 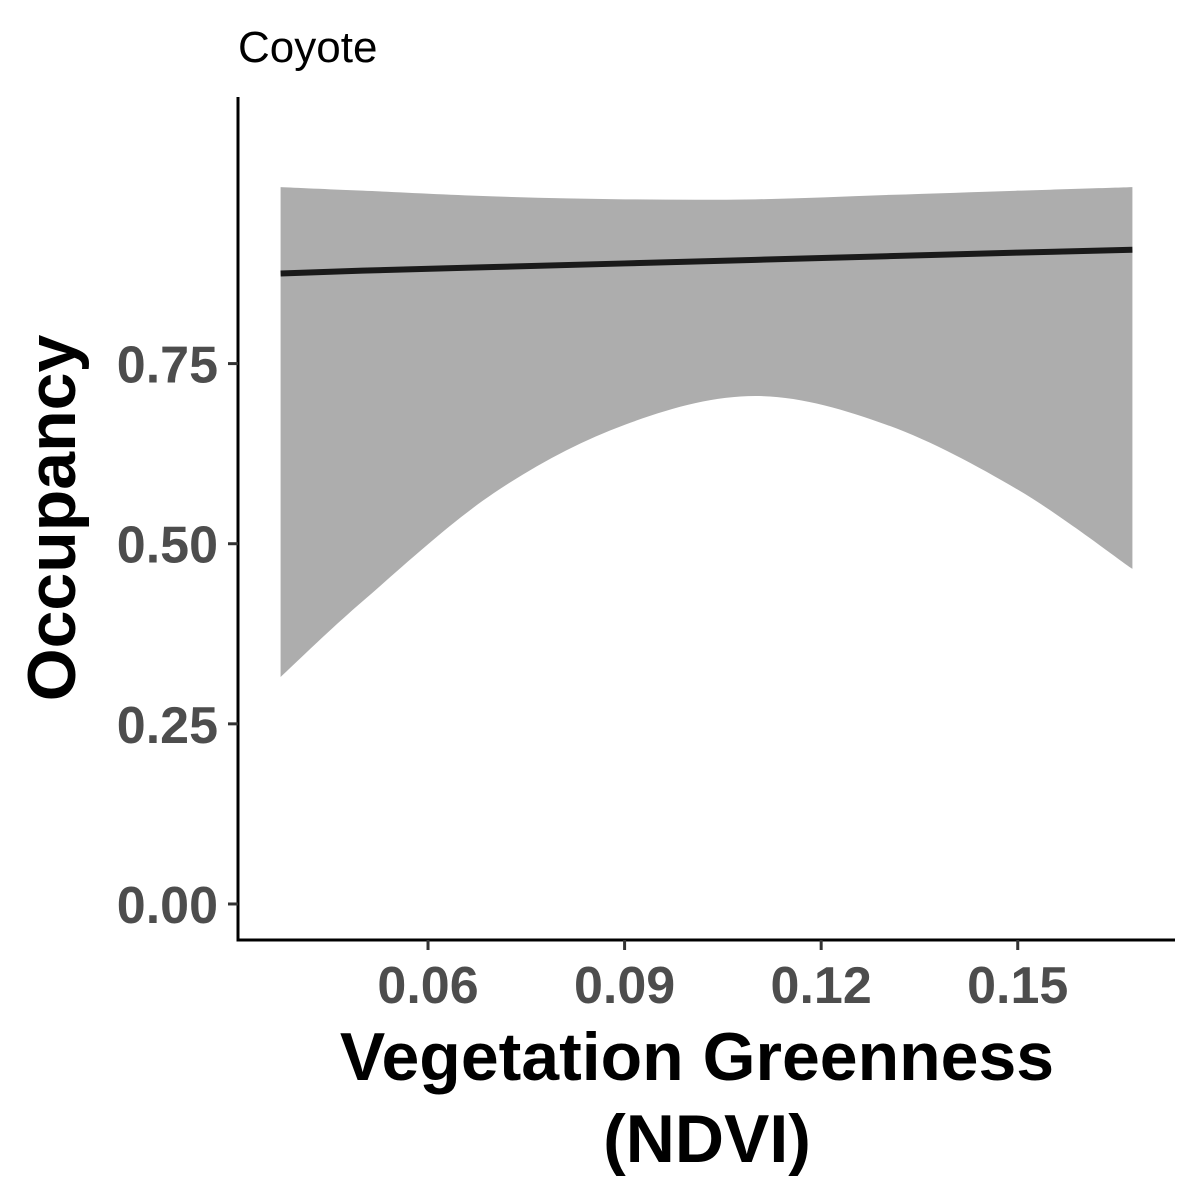 I want to click on x-tick-label: 0.09, so click(x=624, y=986).